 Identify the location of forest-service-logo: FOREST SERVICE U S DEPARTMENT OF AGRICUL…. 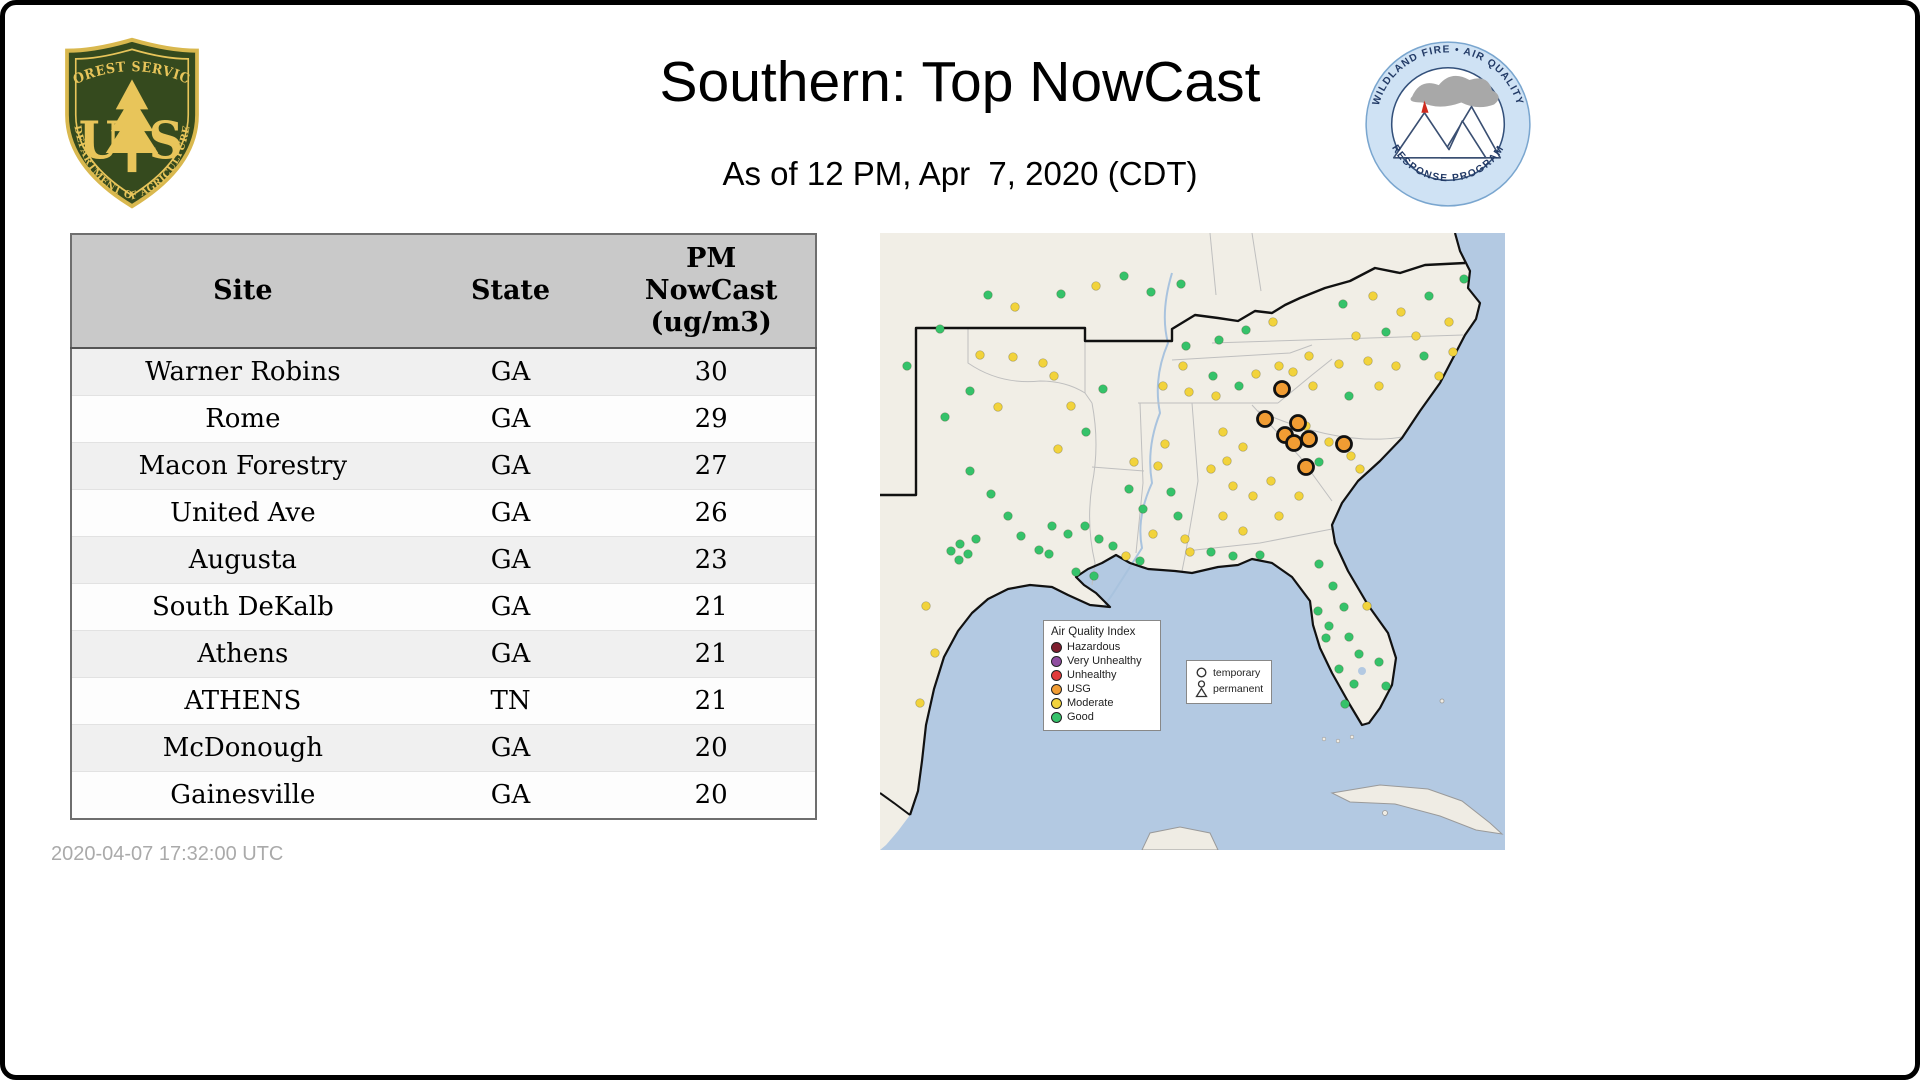
(128, 121).